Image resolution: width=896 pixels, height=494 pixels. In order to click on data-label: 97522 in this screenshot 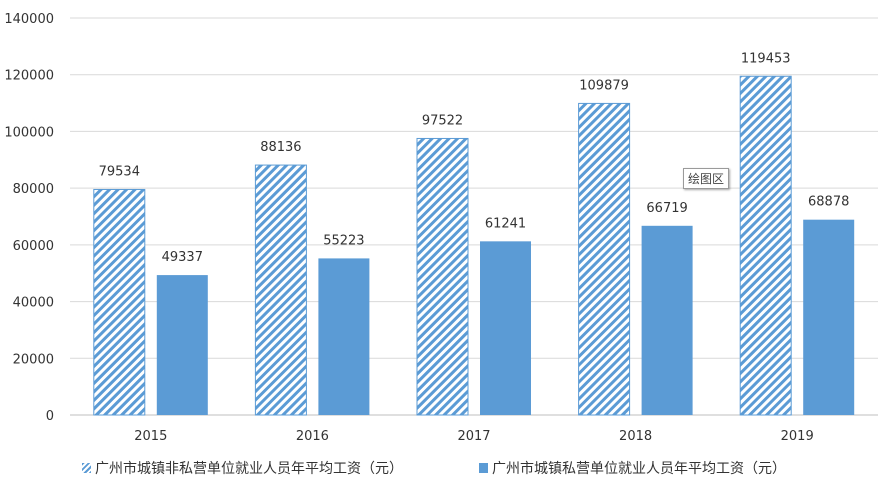, I will do `click(442, 120)`.